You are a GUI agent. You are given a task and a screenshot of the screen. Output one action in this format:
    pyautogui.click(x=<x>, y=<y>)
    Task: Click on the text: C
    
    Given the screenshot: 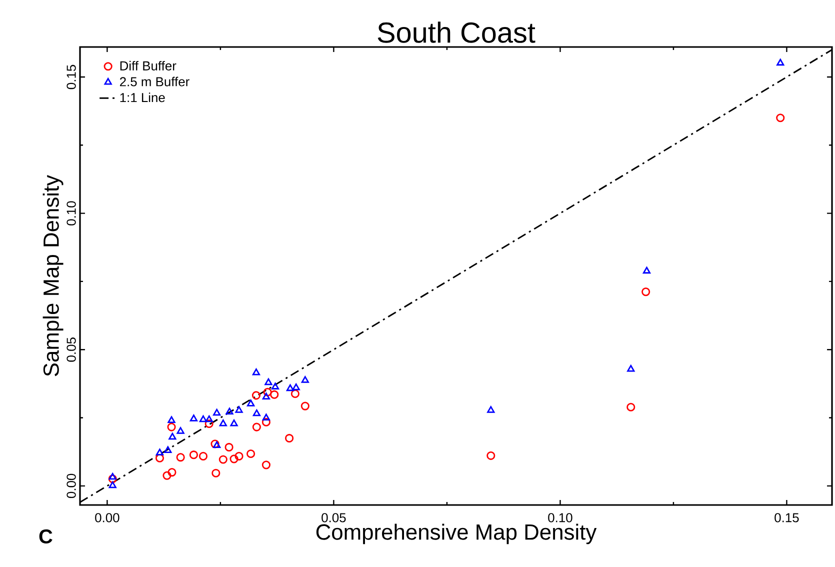 What is the action you would take?
    pyautogui.click(x=45, y=536)
    